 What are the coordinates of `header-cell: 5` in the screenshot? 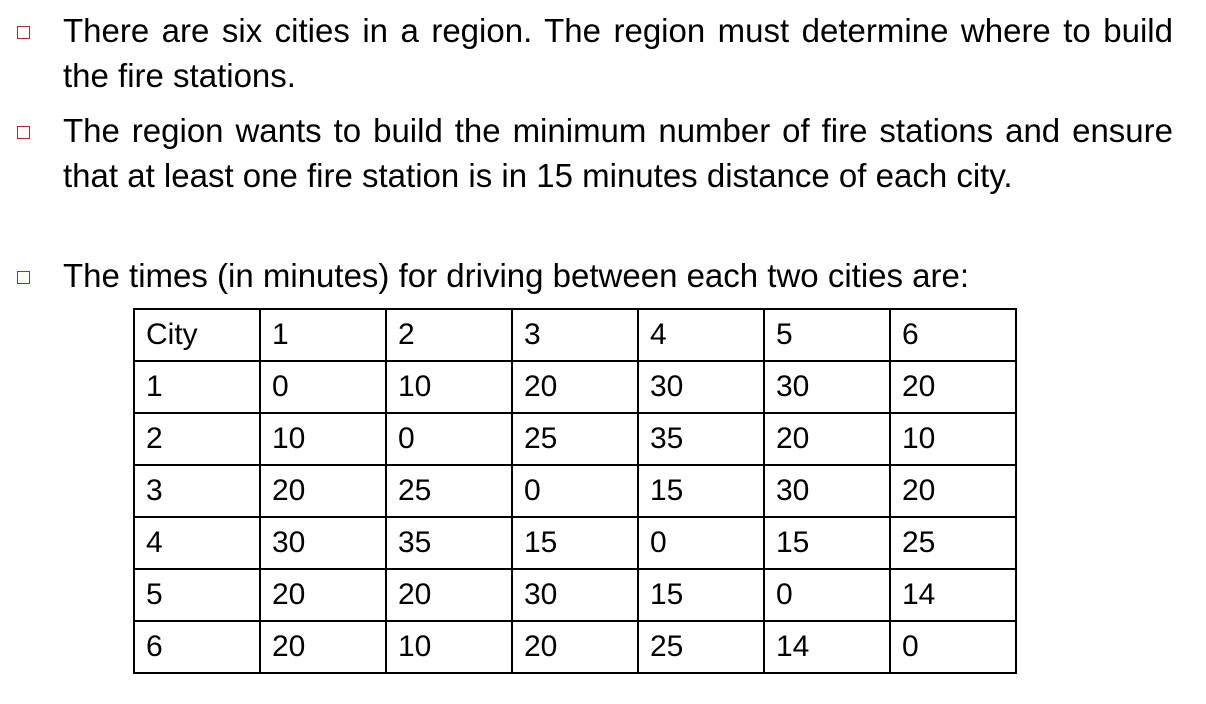 It's located at (827, 335).